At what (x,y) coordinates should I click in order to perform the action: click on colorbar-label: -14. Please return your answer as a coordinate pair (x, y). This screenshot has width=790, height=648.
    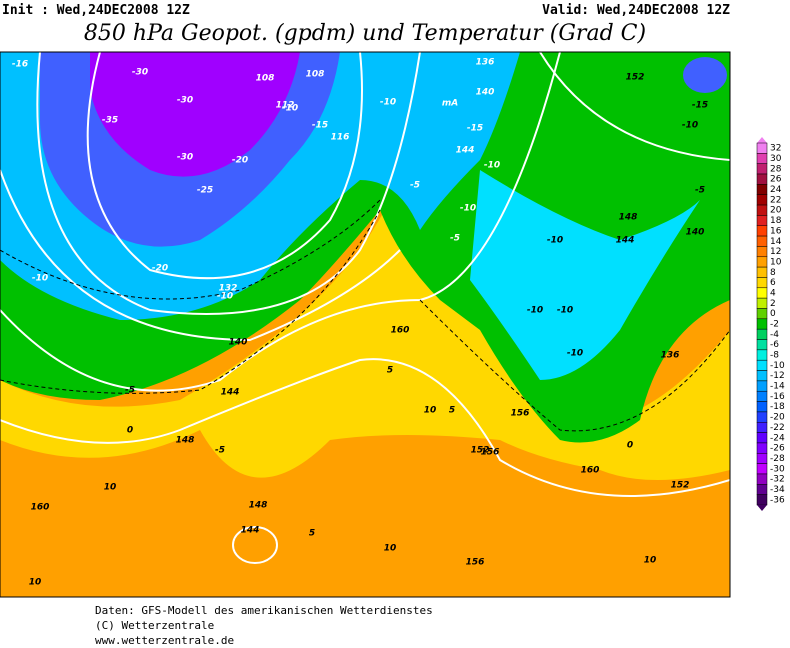
    Looking at the image, I should click on (777, 387).